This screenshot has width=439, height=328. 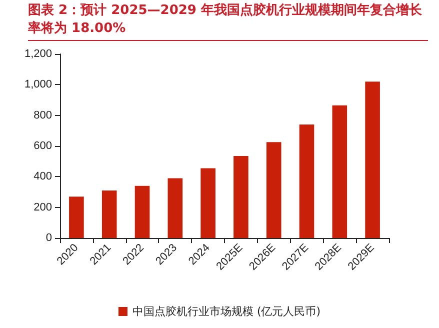 I want to click on y-tick-label: 1,000, so click(x=38, y=84).